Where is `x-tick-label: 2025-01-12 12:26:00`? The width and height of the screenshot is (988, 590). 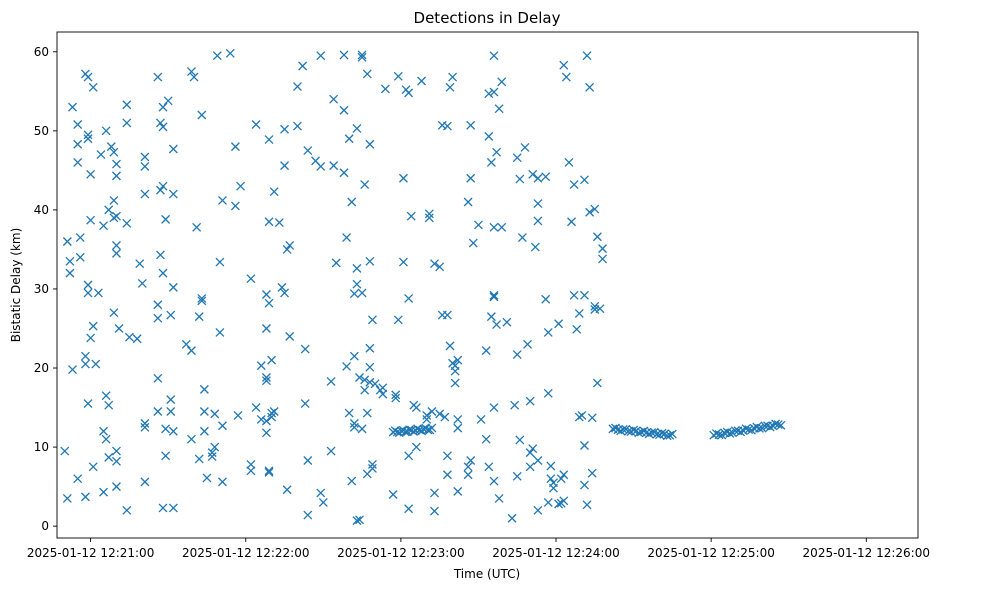 x-tick-label: 2025-01-12 12:26:00 is located at coordinates (866, 553).